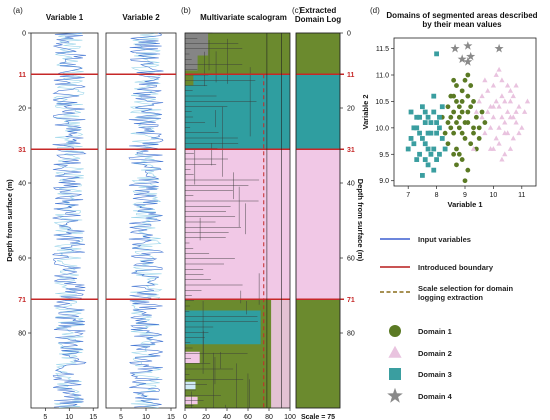 The height and width of the screenshot is (420, 550). Describe the element at coordinates (9, 220) in the screenshot. I see `variable-1-ylabel: Depth from surface (m)` at that location.